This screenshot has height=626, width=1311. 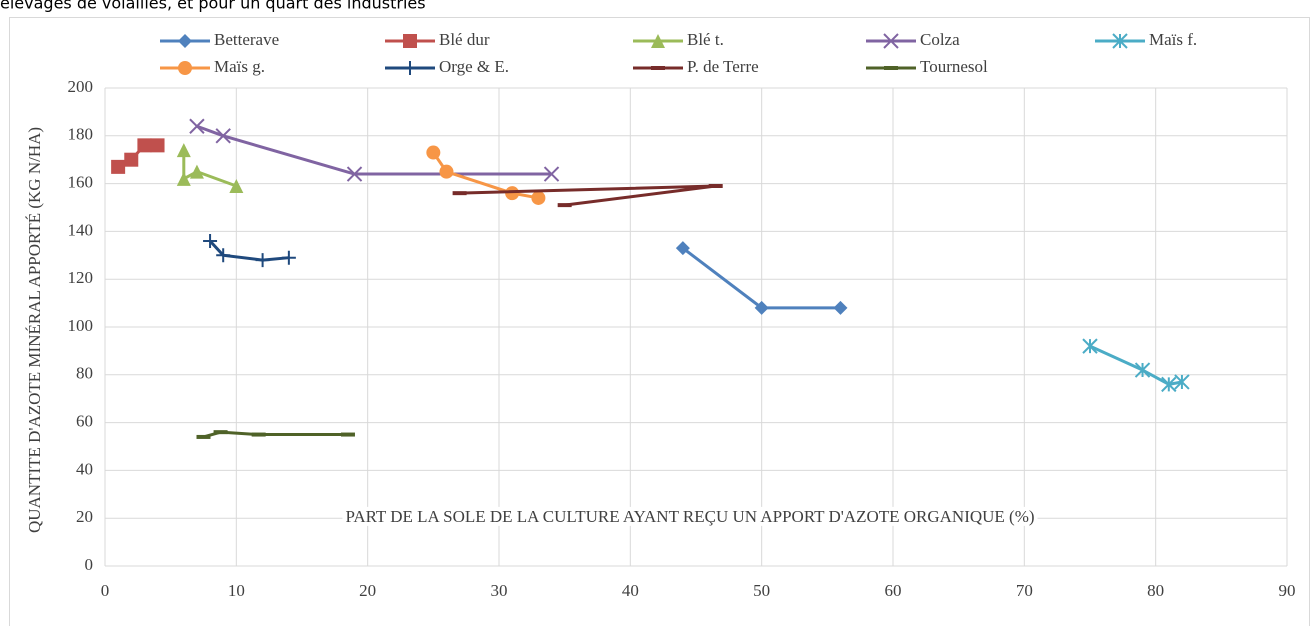 I want to click on legend-label: Maïs f., so click(x=1173, y=39).